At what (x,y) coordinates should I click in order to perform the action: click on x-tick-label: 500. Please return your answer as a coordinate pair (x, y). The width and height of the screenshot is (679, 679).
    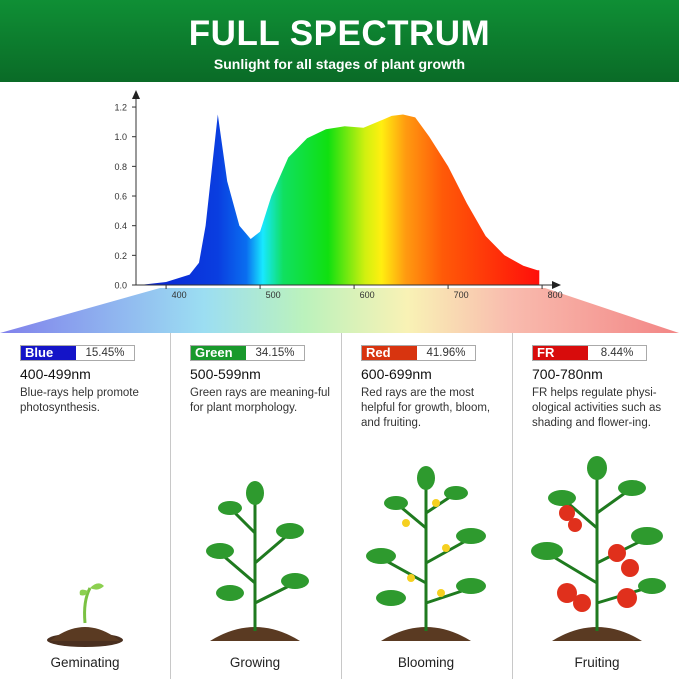
    Looking at the image, I should click on (273, 295).